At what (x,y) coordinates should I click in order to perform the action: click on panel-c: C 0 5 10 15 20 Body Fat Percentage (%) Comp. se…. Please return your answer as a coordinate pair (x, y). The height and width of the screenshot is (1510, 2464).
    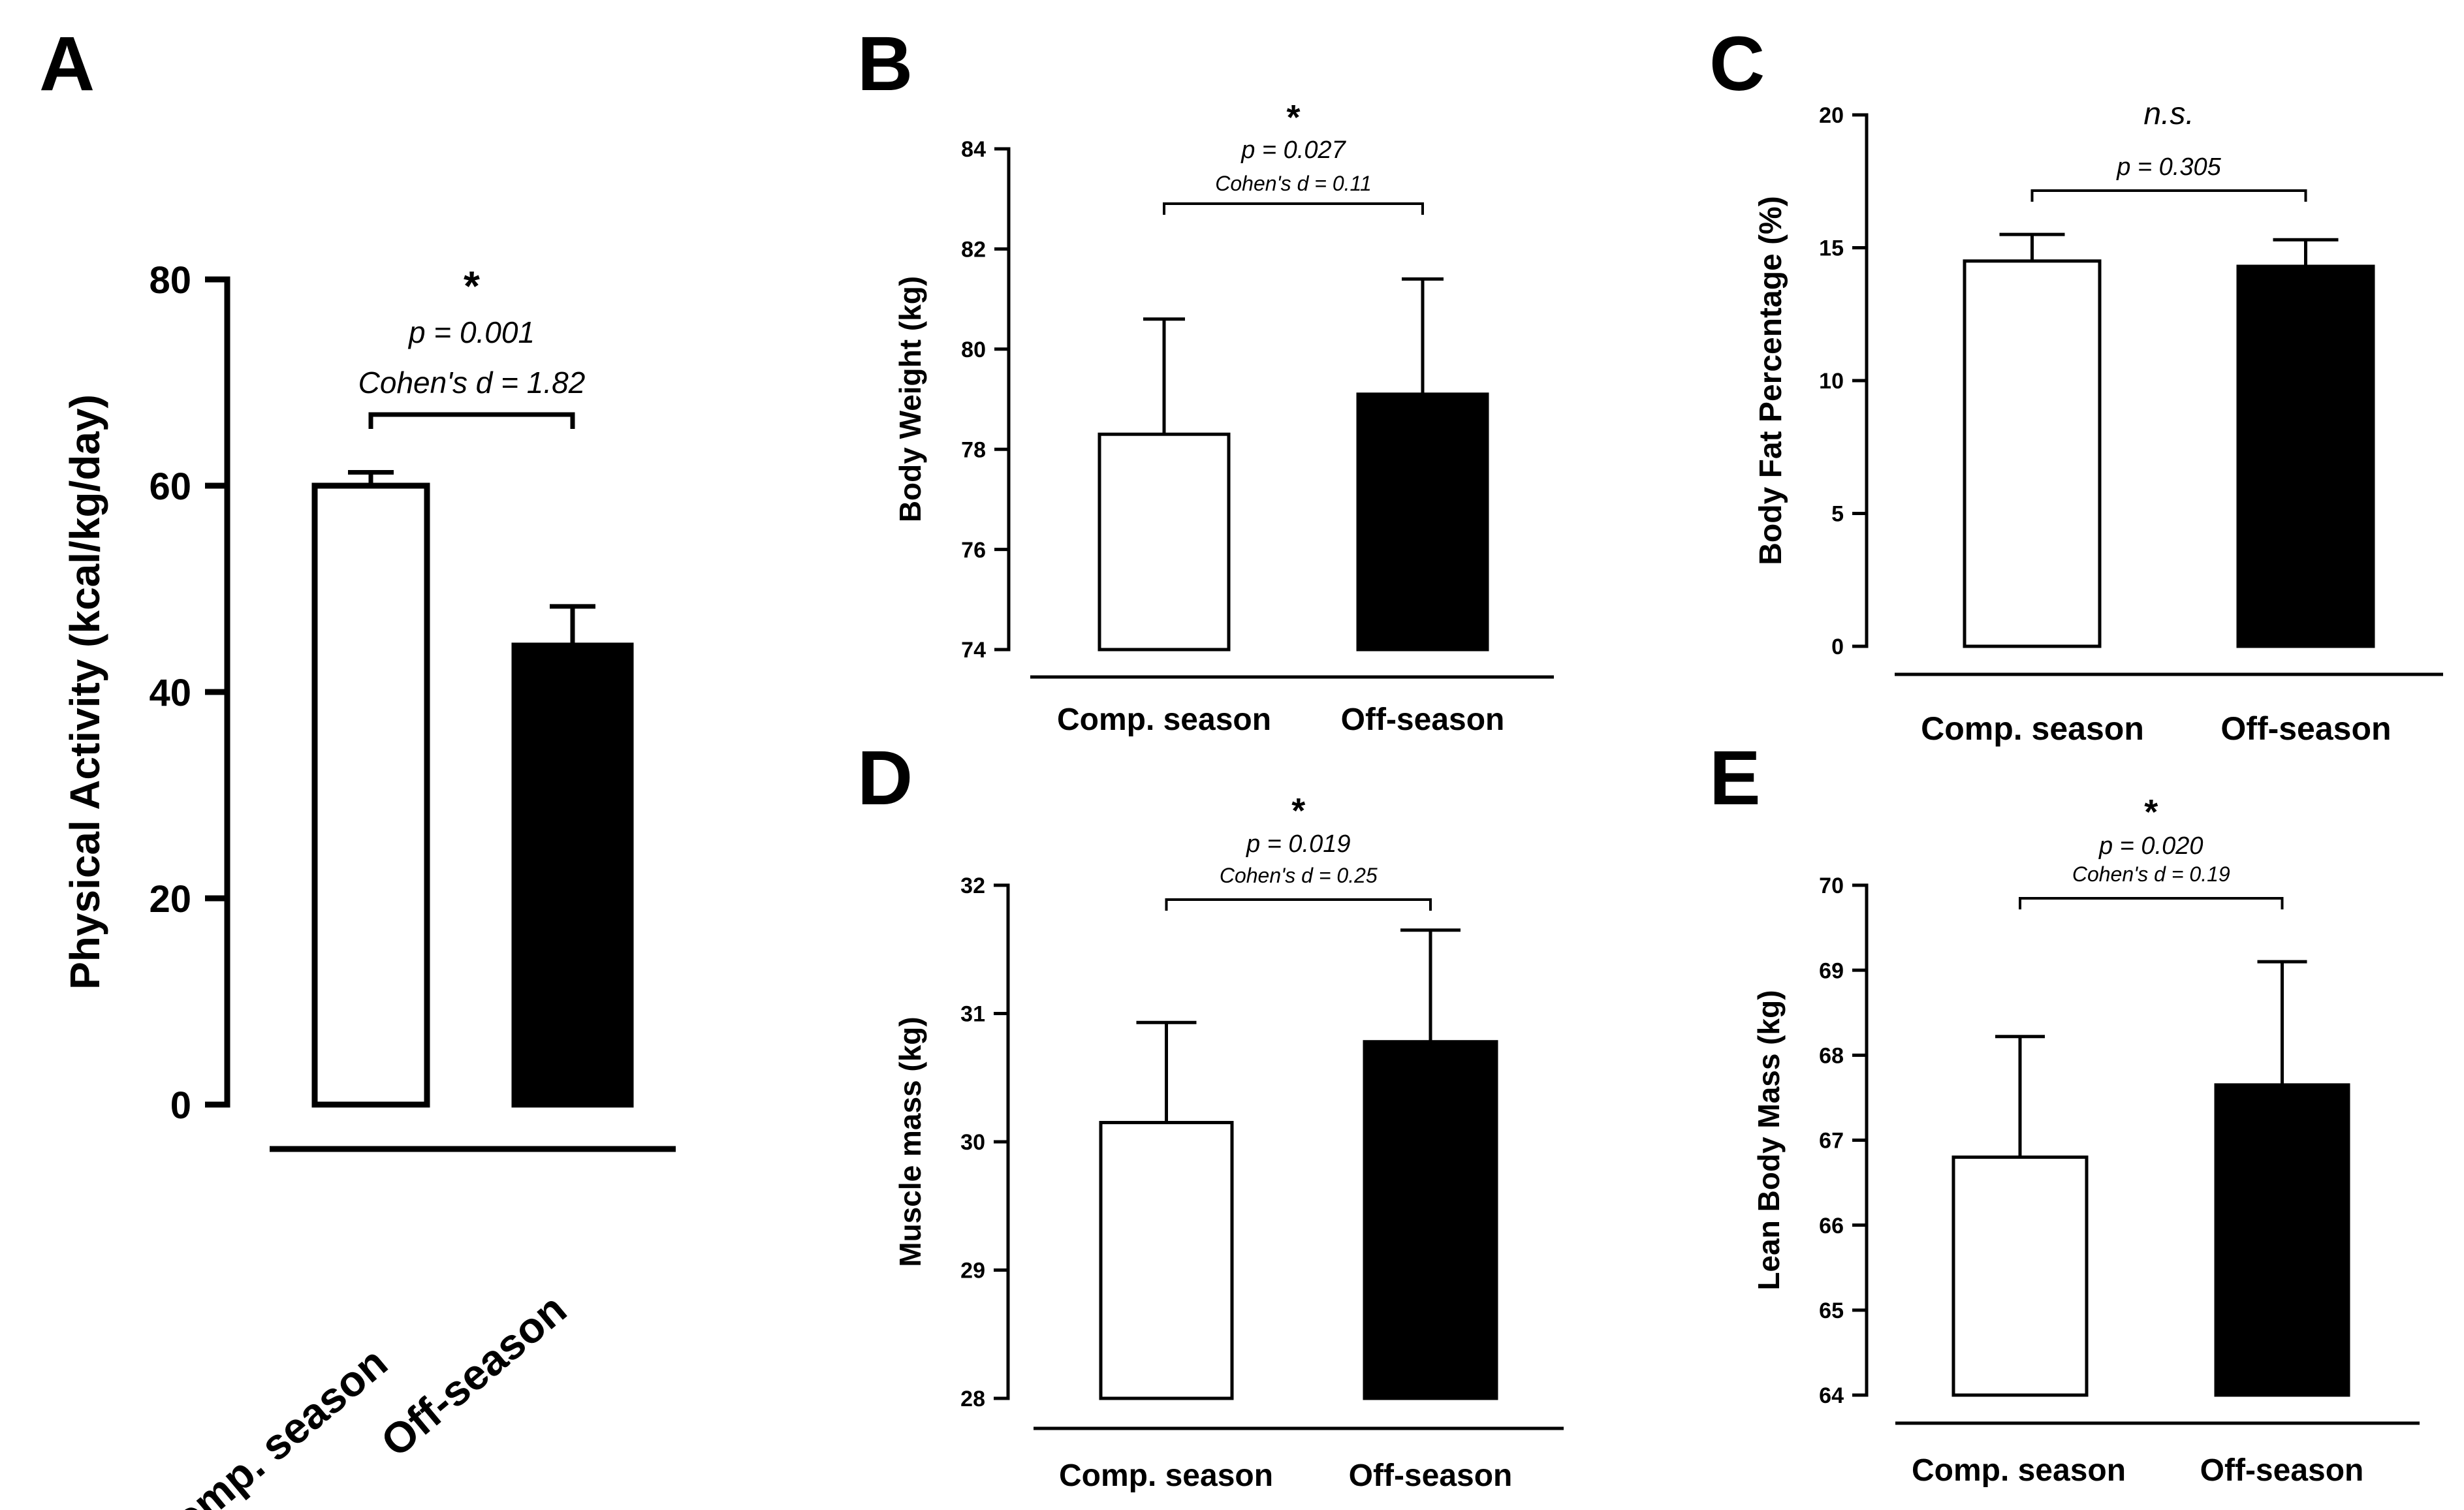
    Looking at the image, I should click on (2076, 384).